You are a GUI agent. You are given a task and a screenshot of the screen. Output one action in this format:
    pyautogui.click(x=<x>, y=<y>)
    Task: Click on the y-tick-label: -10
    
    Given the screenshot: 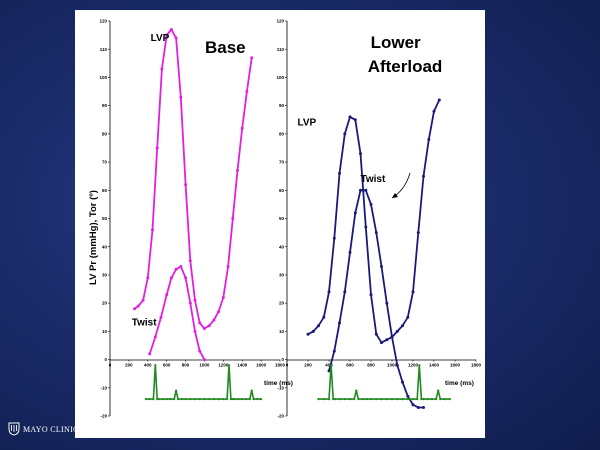 What is the action you would take?
    pyautogui.click(x=280, y=387)
    